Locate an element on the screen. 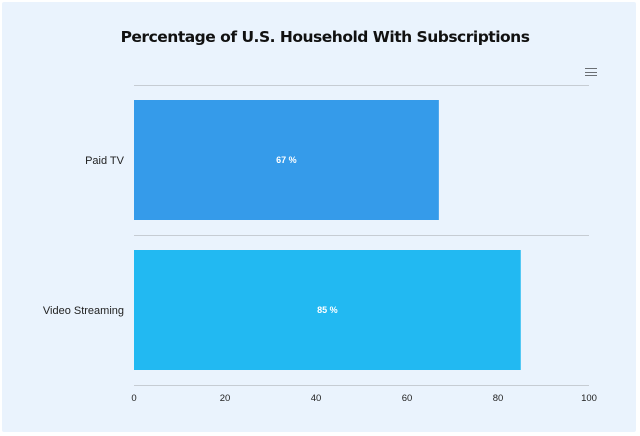 This screenshot has height=436, width=640. category-label: Video Streaming is located at coordinates (83, 311).